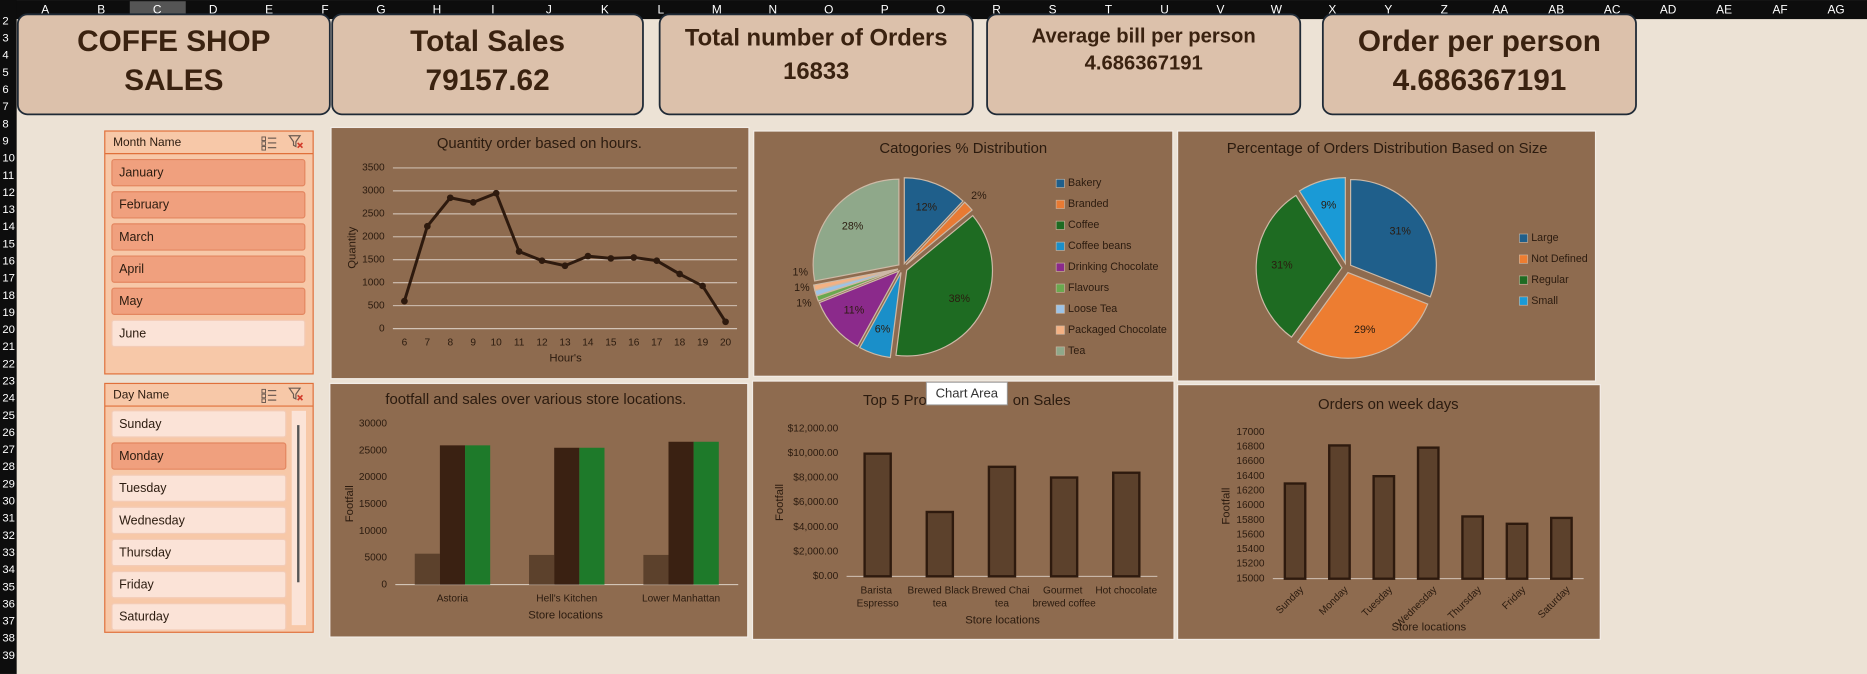 The image size is (1867, 674). What do you see at coordinates (8, 227) in the screenshot?
I see `row-header: 14` at bounding box center [8, 227].